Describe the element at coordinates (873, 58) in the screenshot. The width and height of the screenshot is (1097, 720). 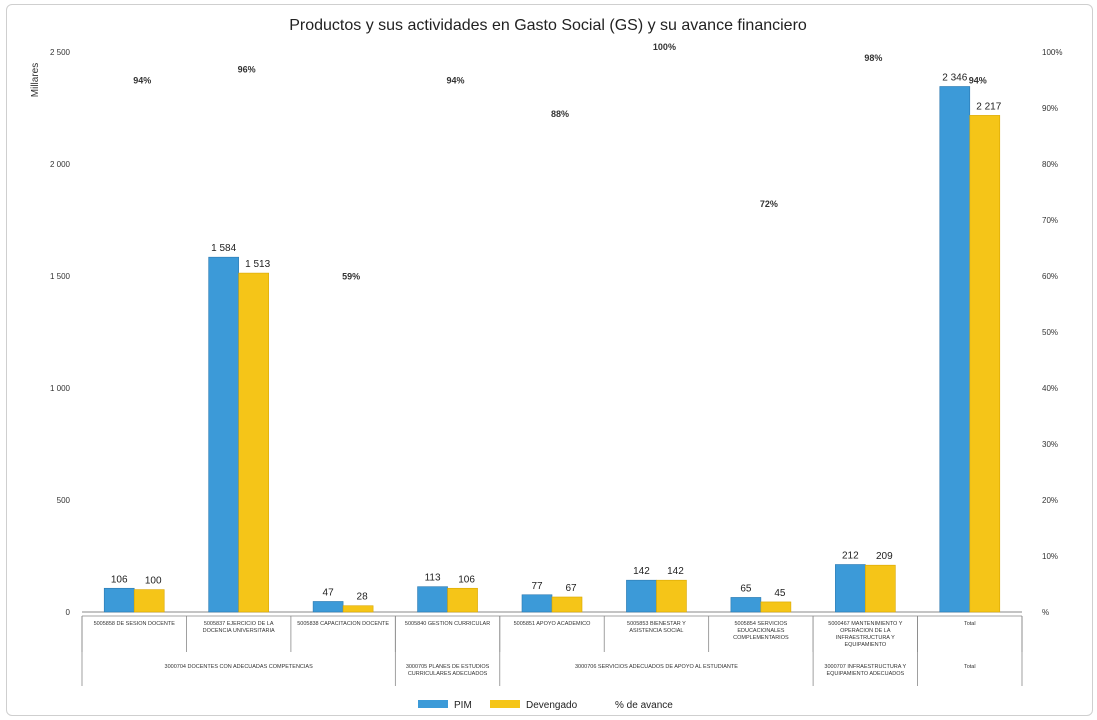
I see `percent-label: 98%` at that location.